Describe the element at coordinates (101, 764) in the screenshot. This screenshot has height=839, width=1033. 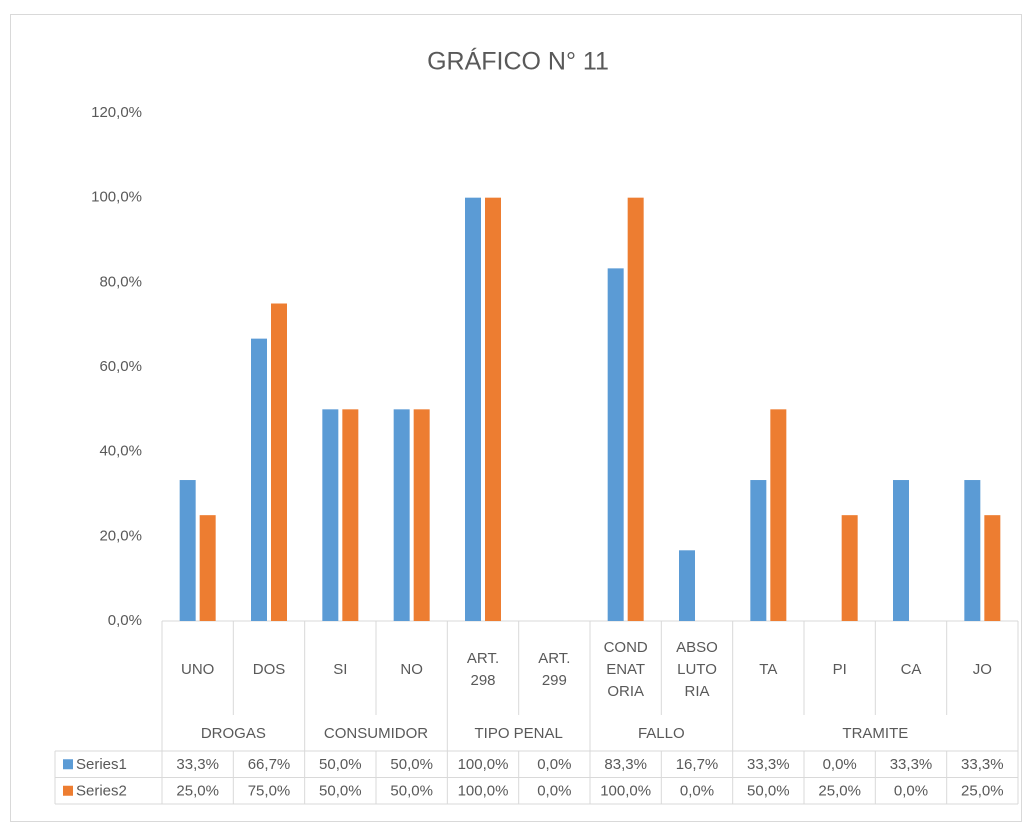
I see `legend-label: Series1` at that location.